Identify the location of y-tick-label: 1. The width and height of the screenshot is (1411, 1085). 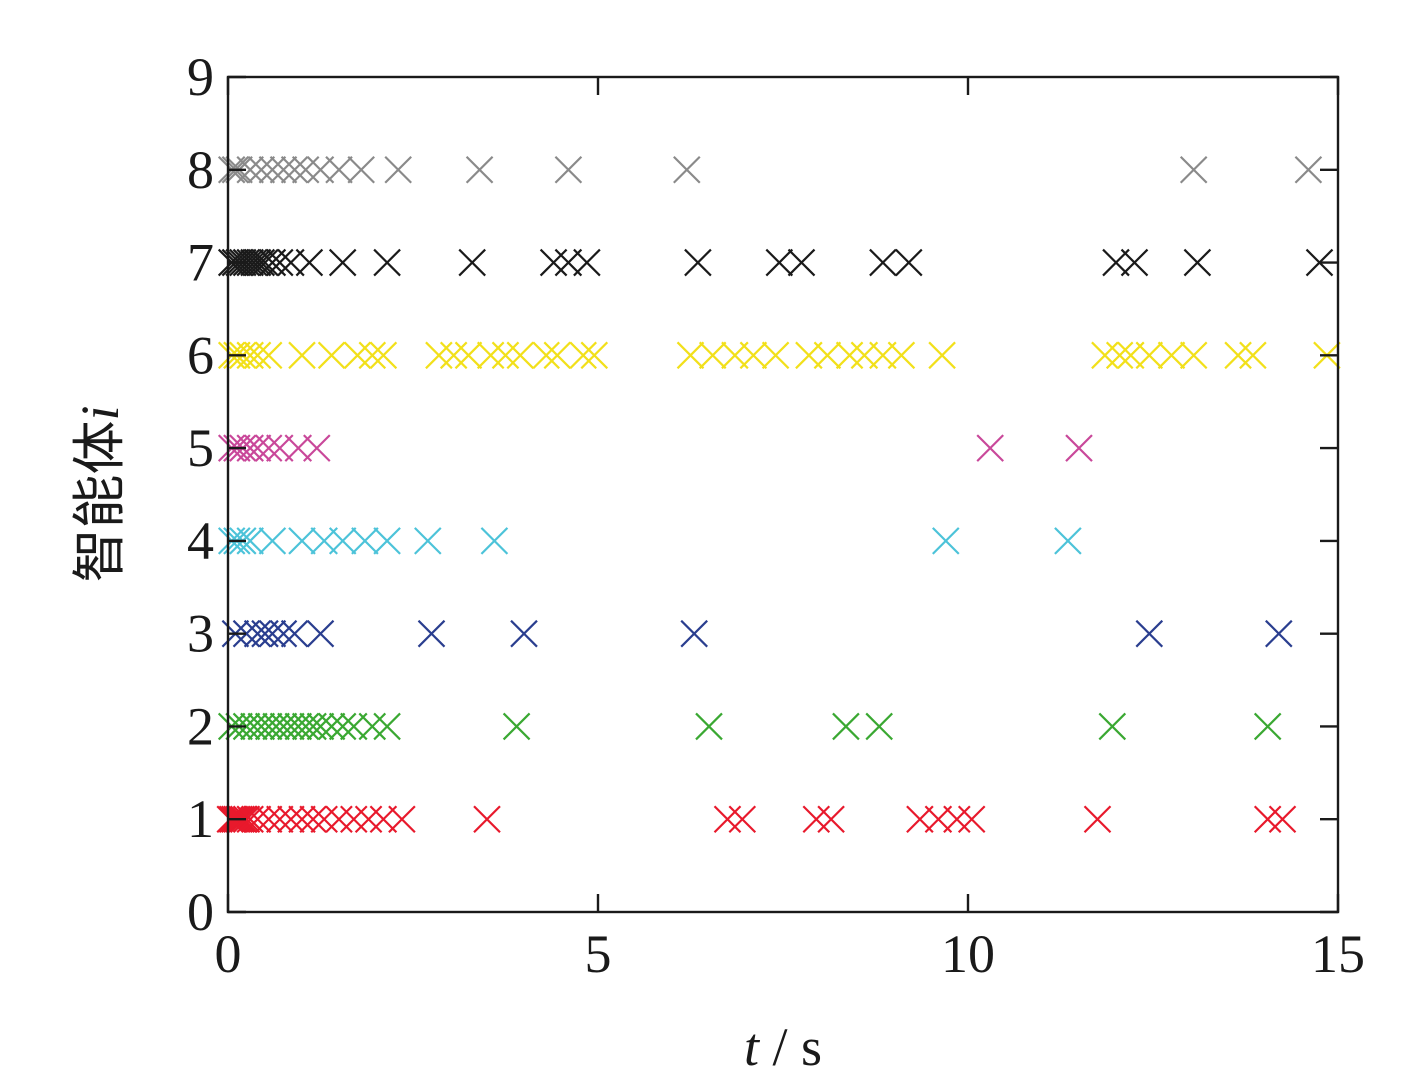
(200, 819).